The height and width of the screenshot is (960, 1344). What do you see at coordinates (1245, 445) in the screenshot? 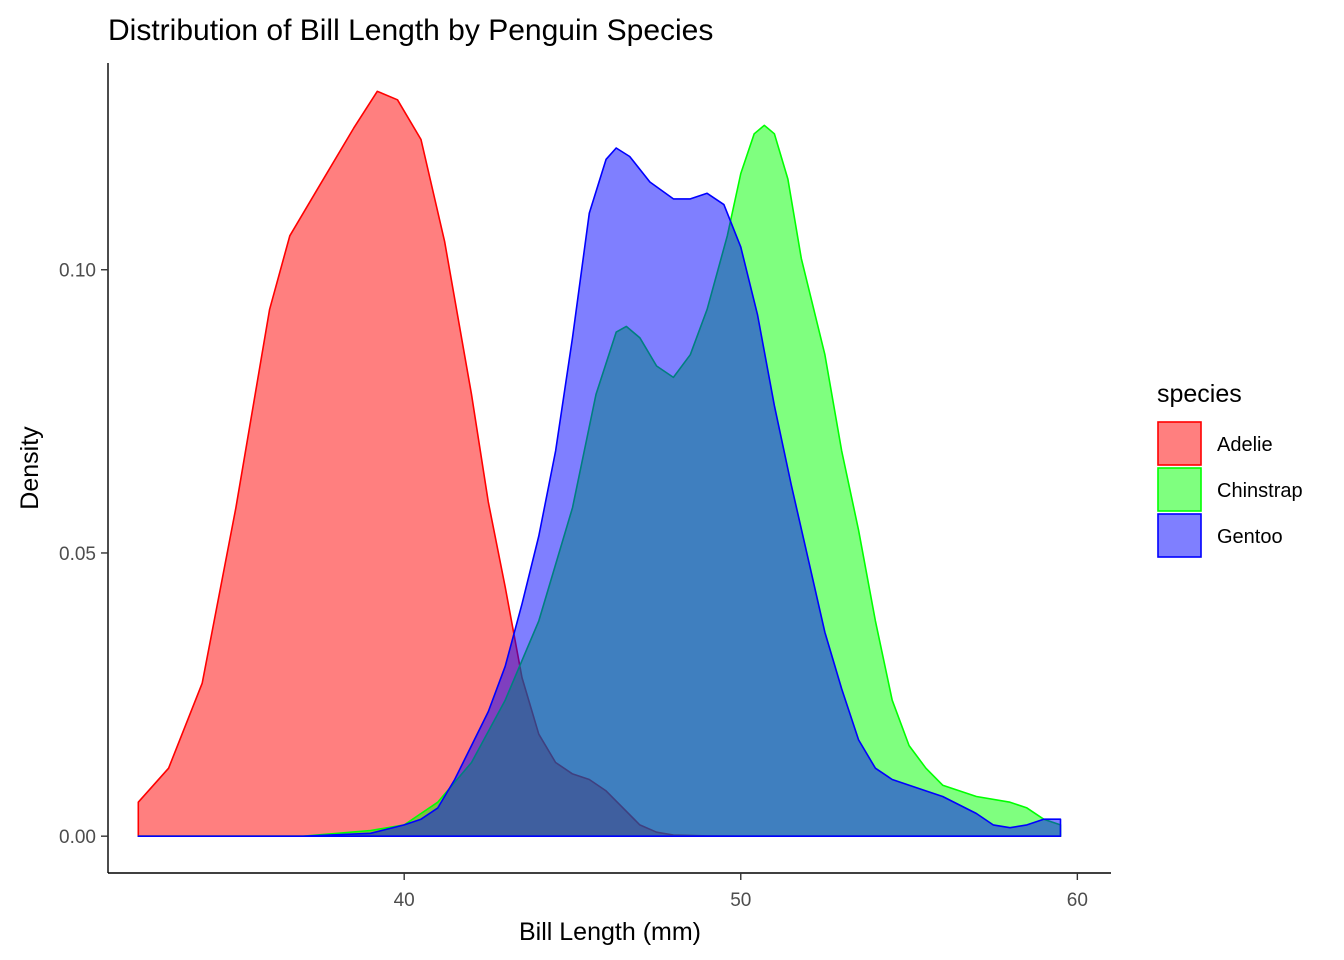
I see `legend-label-adelie: Adelie` at bounding box center [1245, 445].